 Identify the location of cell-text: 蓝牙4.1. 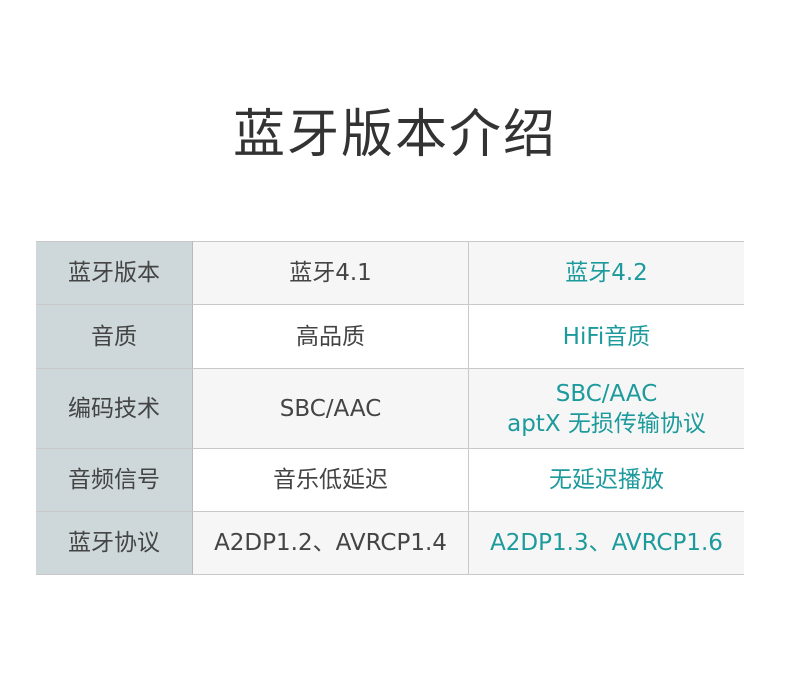
(330, 273).